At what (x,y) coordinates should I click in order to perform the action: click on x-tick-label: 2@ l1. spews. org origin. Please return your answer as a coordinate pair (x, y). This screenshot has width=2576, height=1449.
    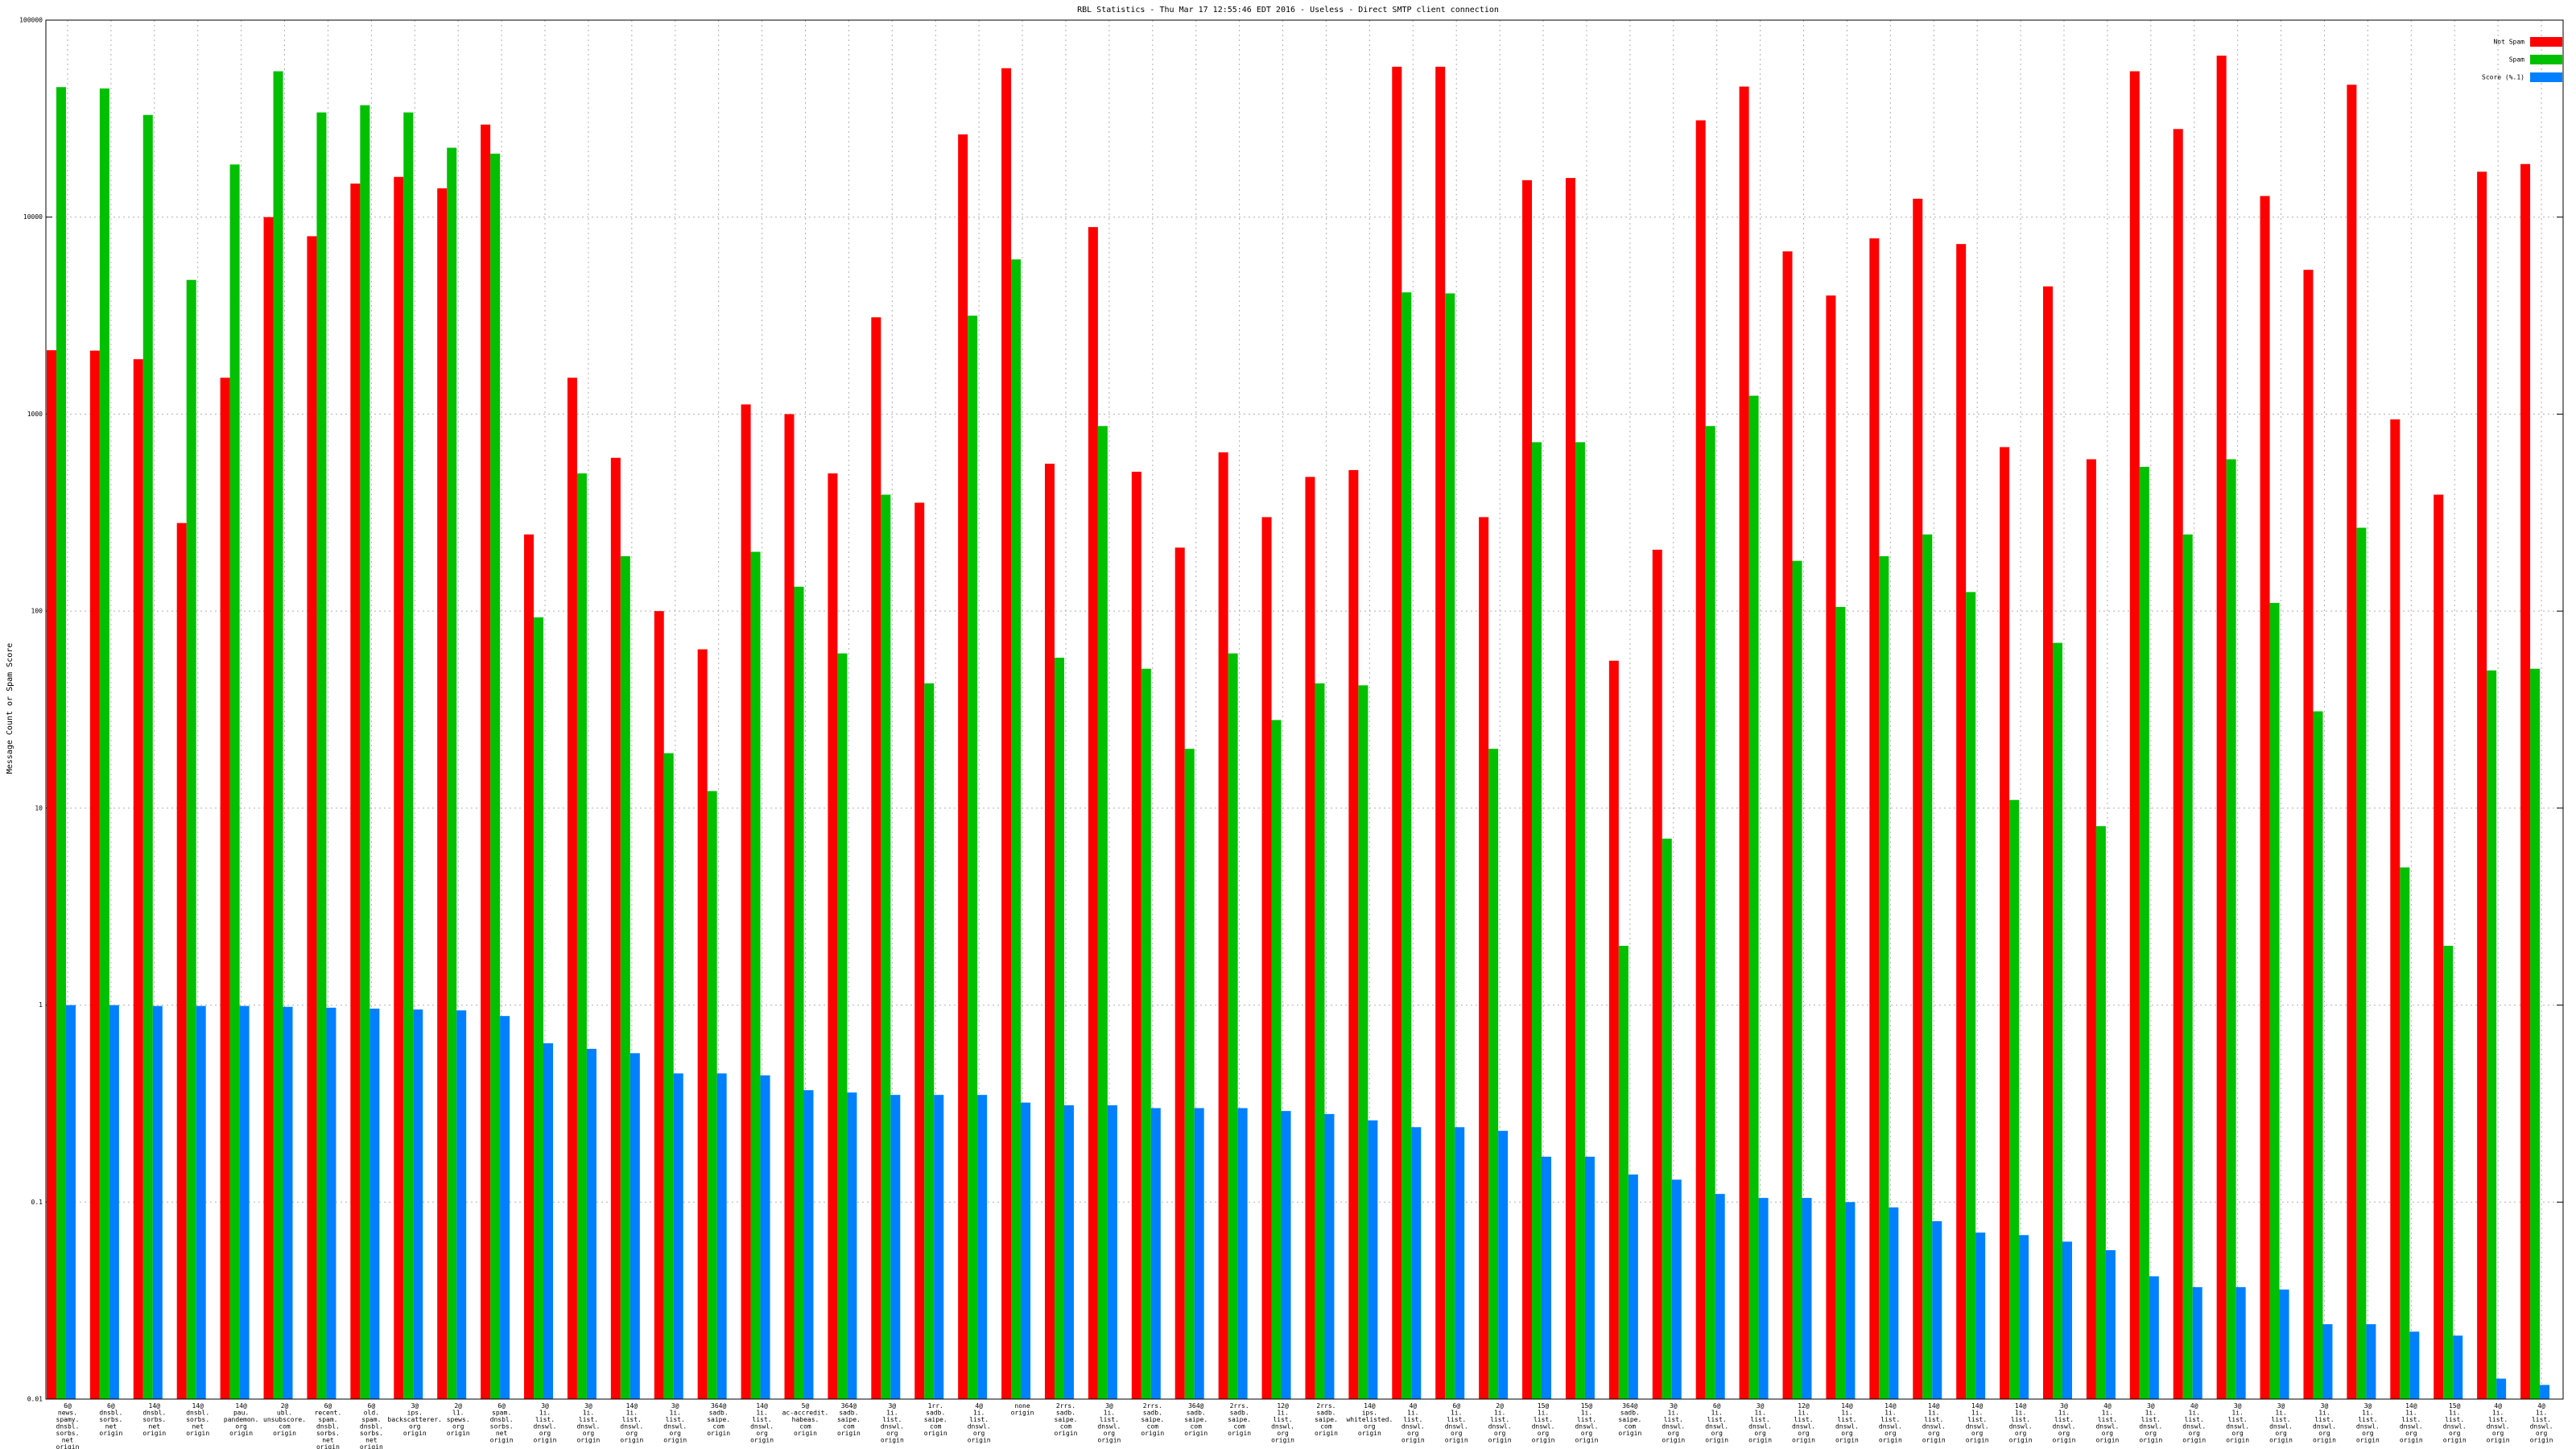
    Looking at the image, I should click on (458, 1419).